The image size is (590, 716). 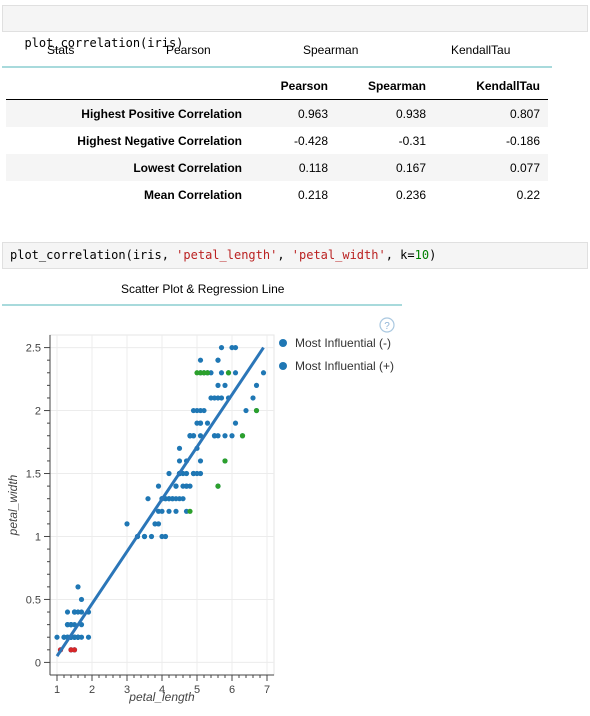 What do you see at coordinates (277, 67) in the screenshot?
I see `tab-underline` at bounding box center [277, 67].